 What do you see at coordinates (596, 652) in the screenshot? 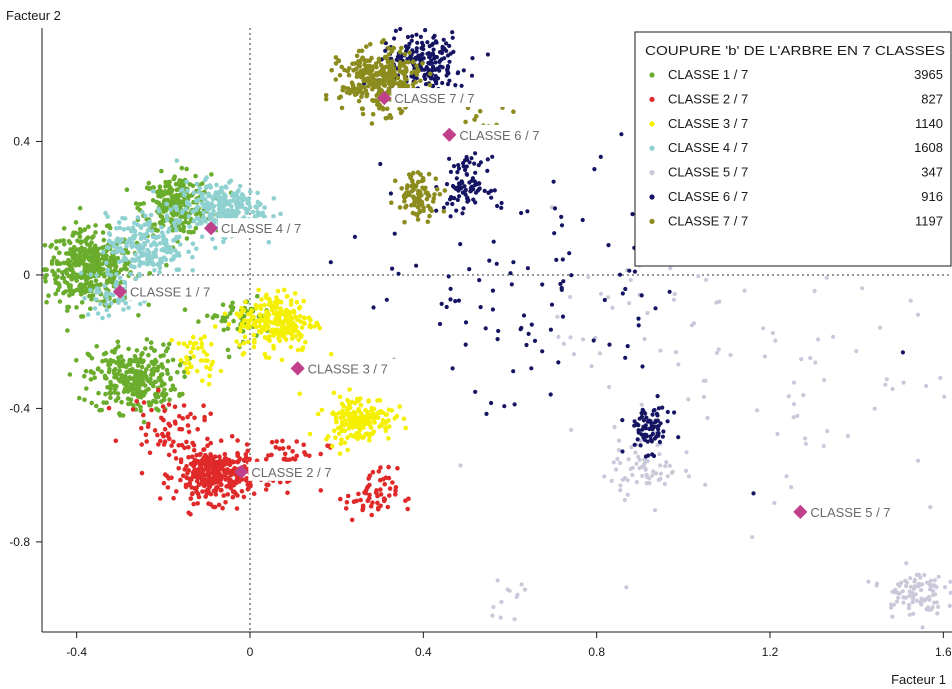
I see `x-tick-label: 0.8` at bounding box center [596, 652].